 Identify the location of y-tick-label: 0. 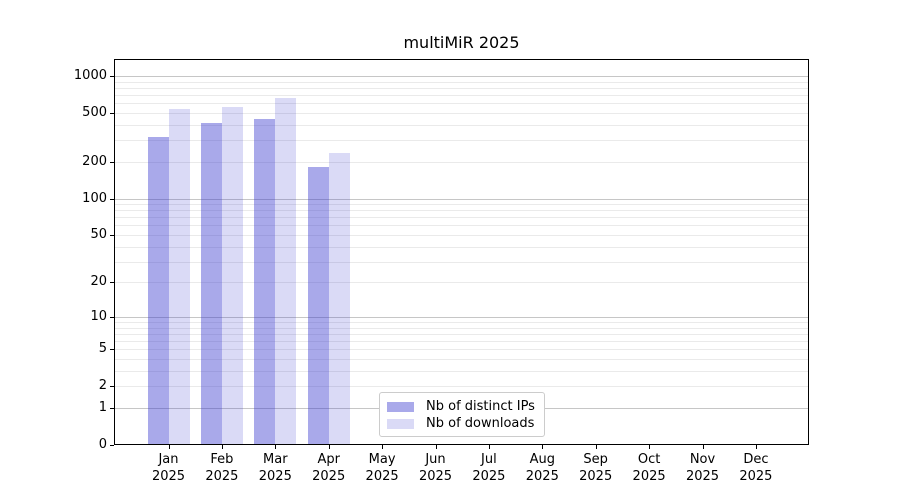
(102, 444).